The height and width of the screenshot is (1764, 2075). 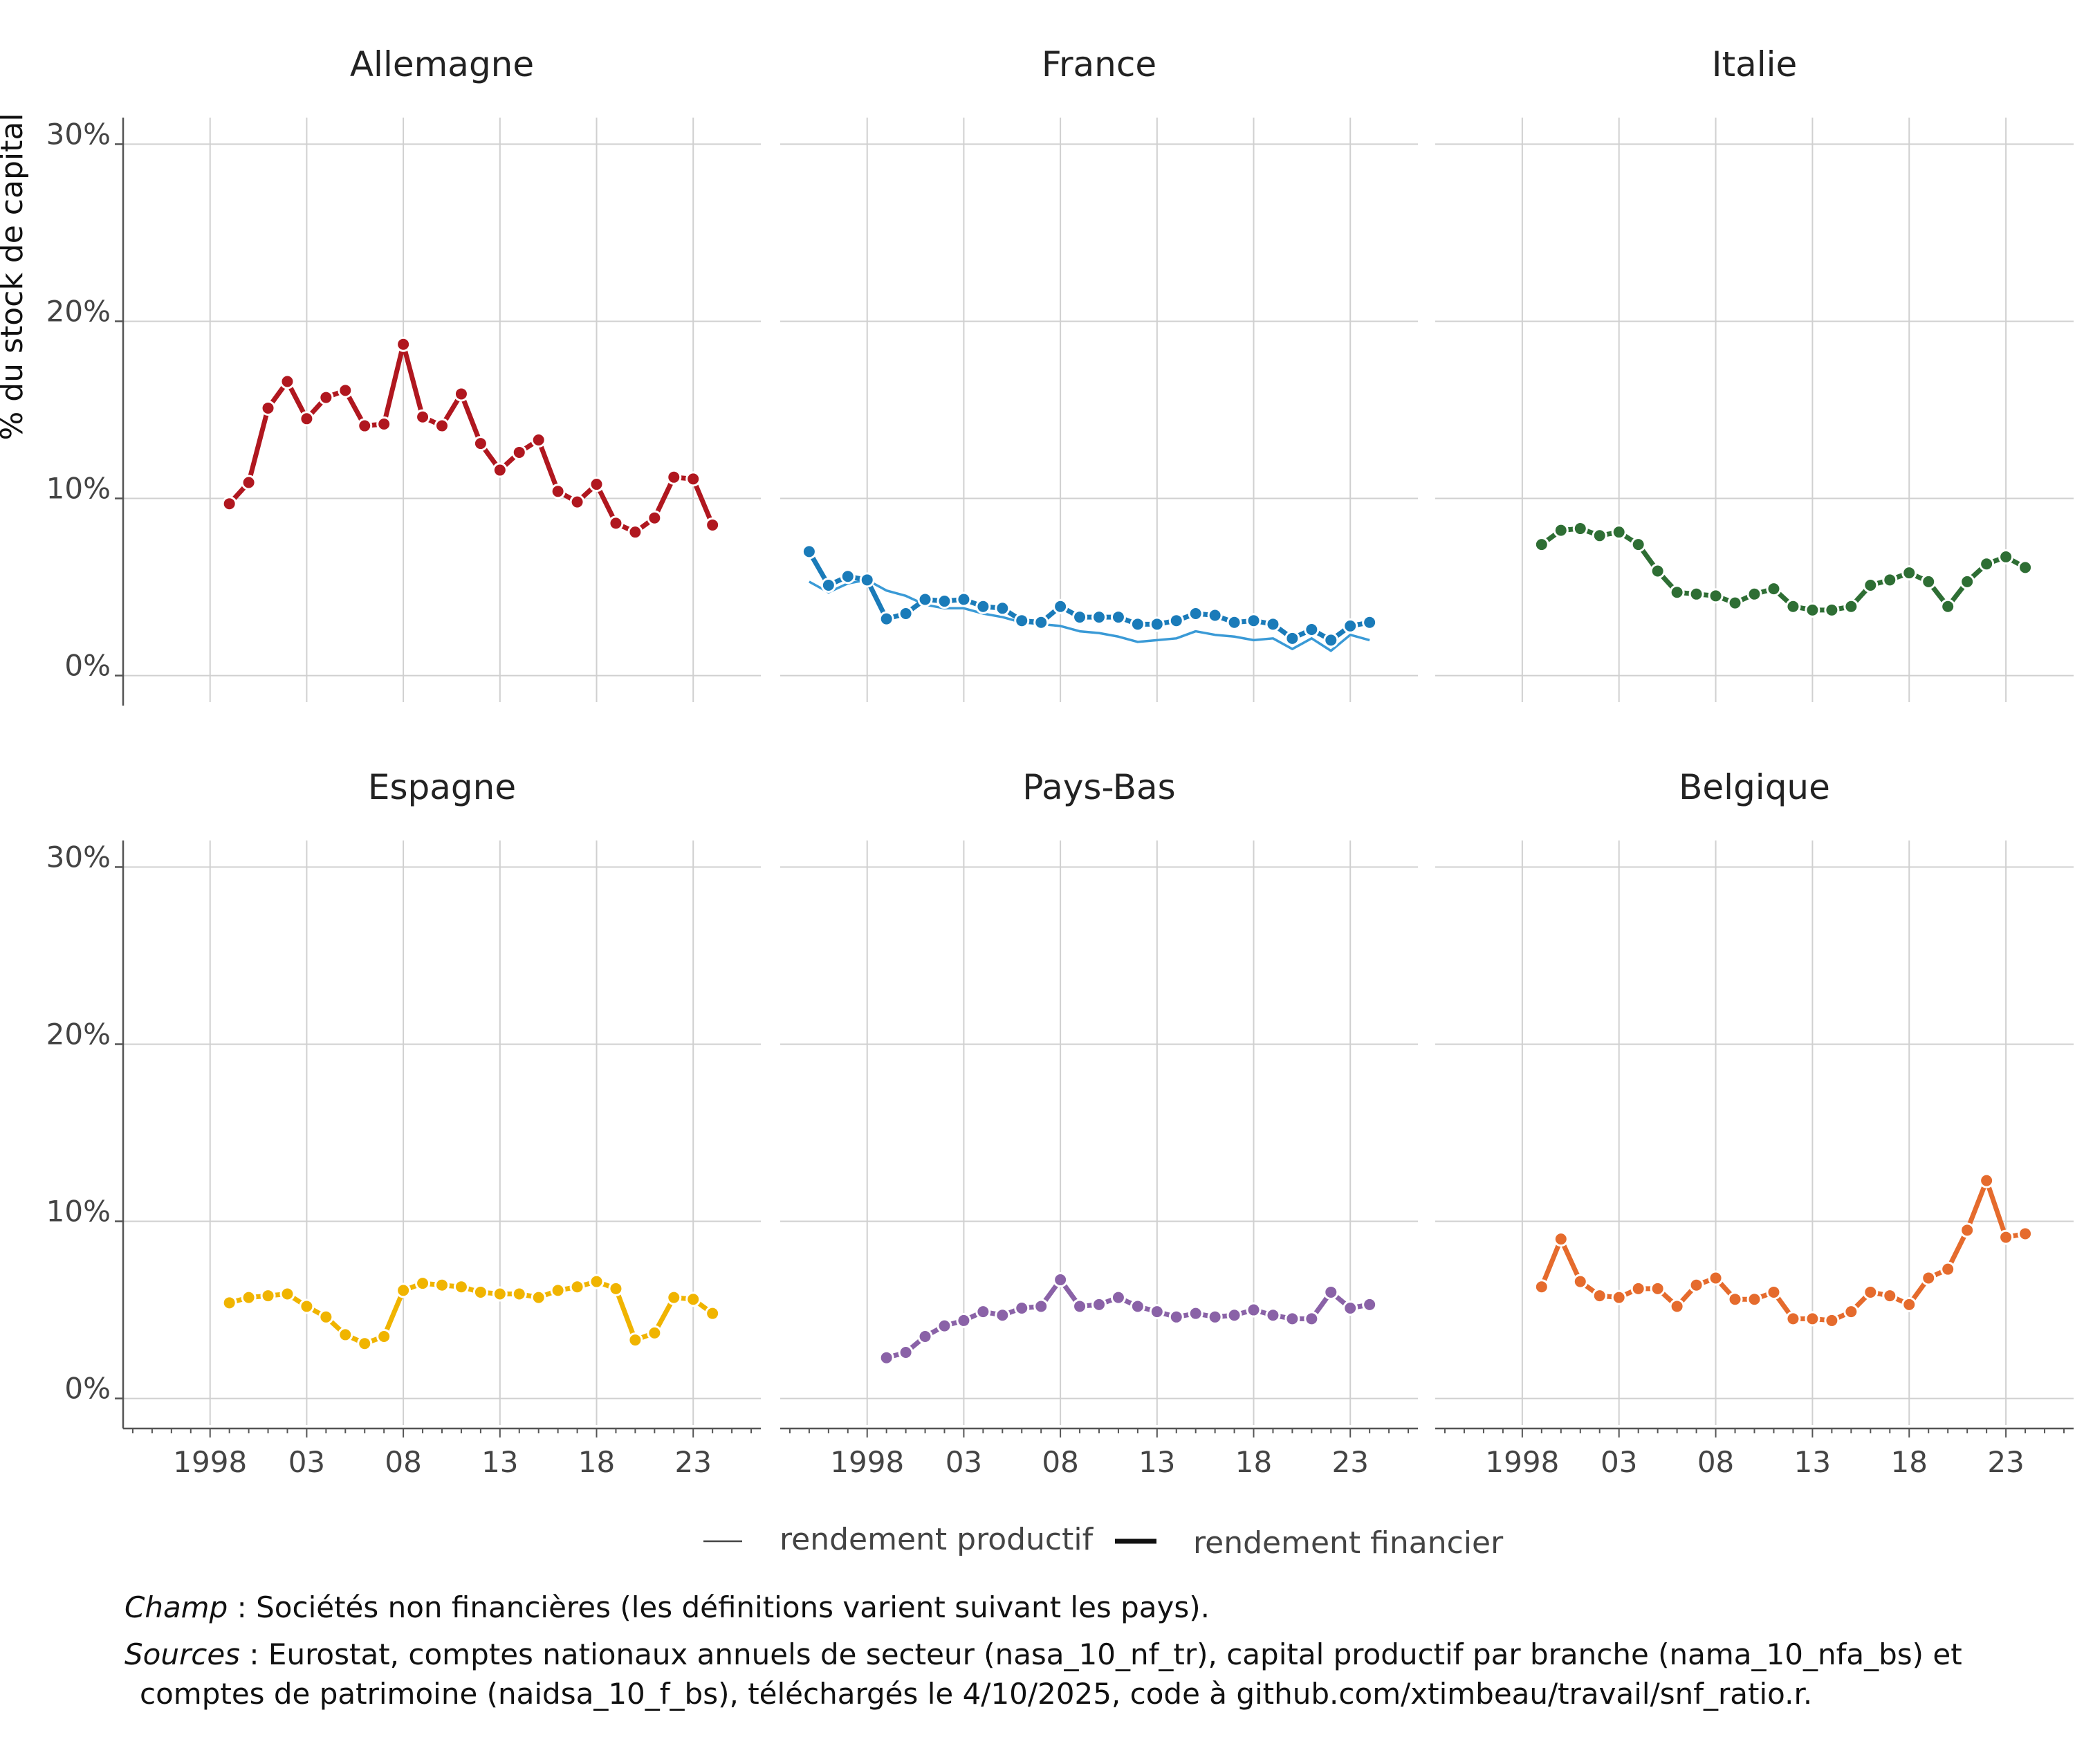 What do you see at coordinates (964, 1462) in the screenshot?
I see `x-tick-label: 03` at bounding box center [964, 1462].